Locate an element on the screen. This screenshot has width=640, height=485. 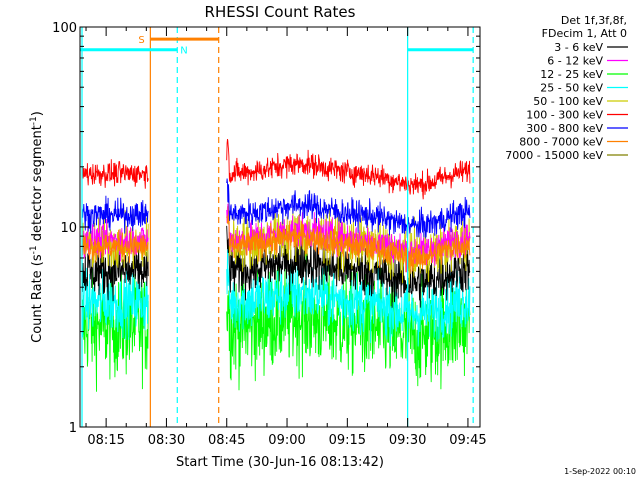
y-tick-label: 1 is located at coordinates (73, 428).